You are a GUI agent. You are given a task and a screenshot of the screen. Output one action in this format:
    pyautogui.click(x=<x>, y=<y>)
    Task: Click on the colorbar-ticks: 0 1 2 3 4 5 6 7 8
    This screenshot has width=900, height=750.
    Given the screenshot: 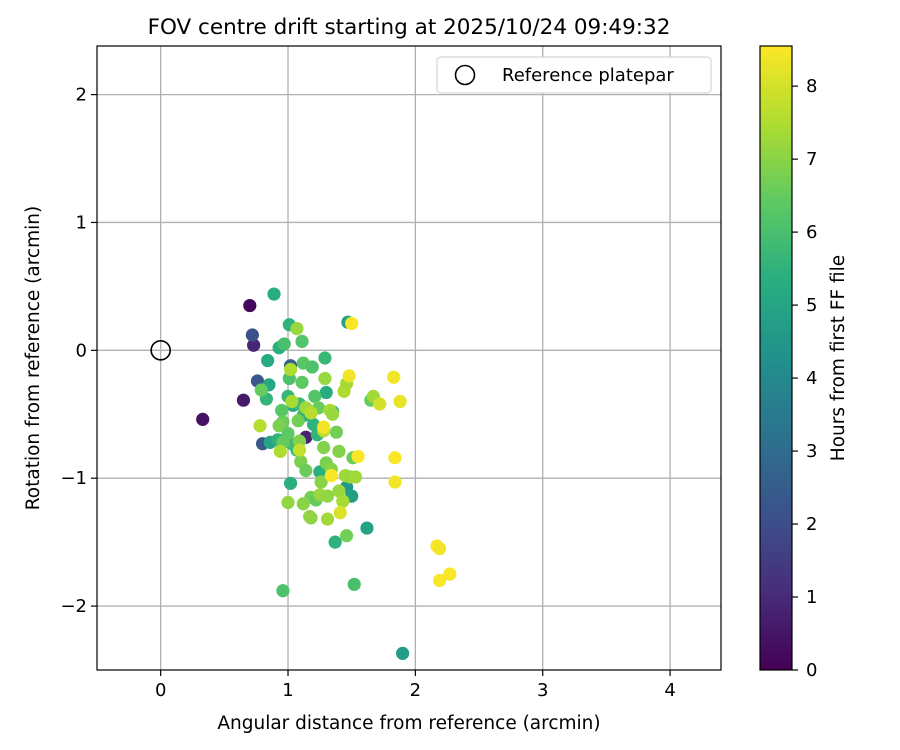 What is the action you would take?
    pyautogui.click(x=804, y=378)
    